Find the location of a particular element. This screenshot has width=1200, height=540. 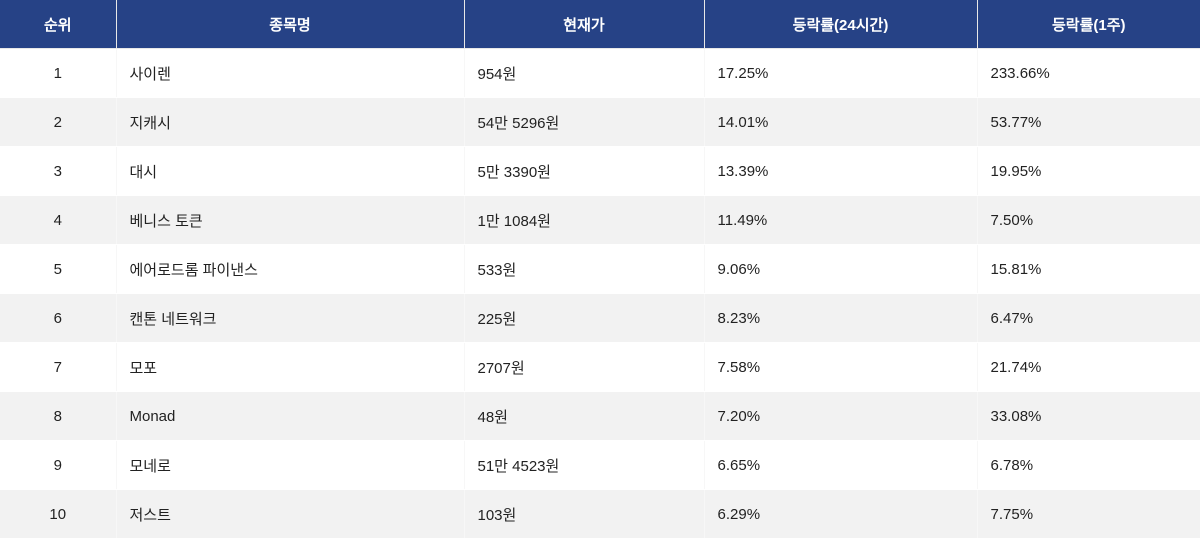

table-row: 6 캔톤 네트워크 225원 8.23% 6.47% is located at coordinates (600, 318).